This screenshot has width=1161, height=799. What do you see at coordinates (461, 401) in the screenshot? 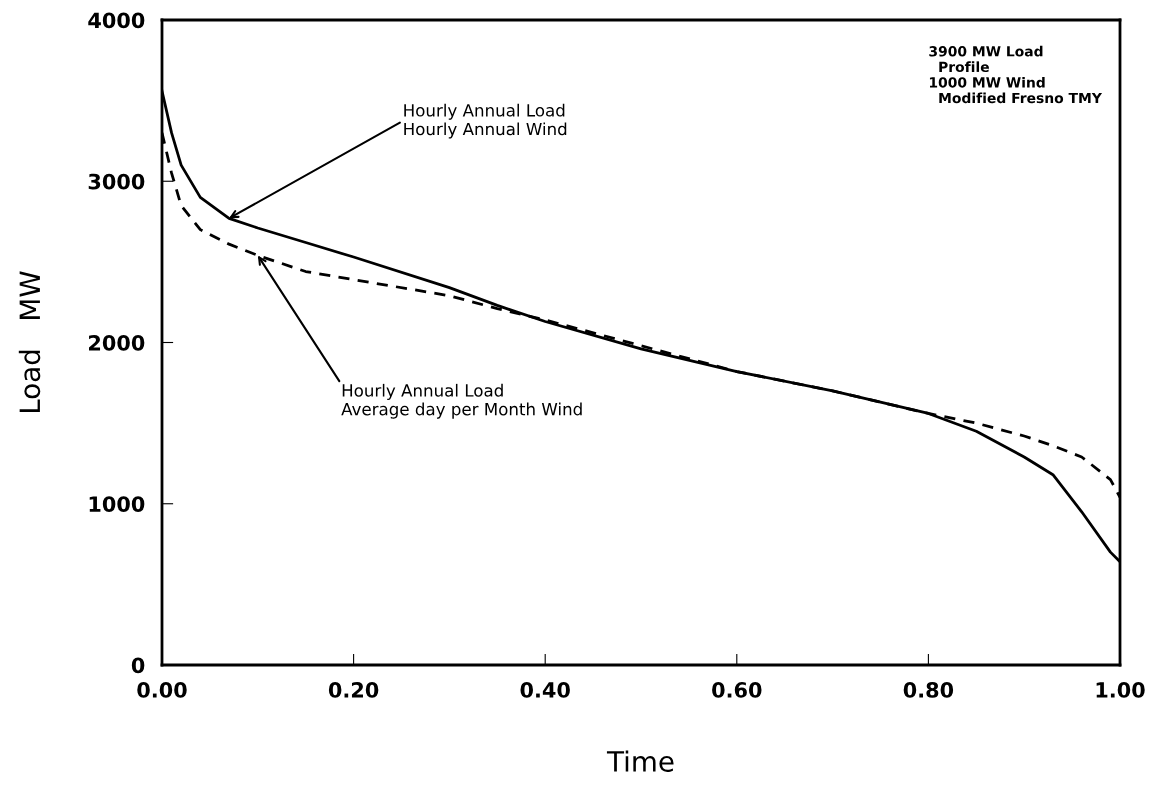
I see `annotation: Hourly Annual Load Average day per Month Wind` at bounding box center [461, 401].